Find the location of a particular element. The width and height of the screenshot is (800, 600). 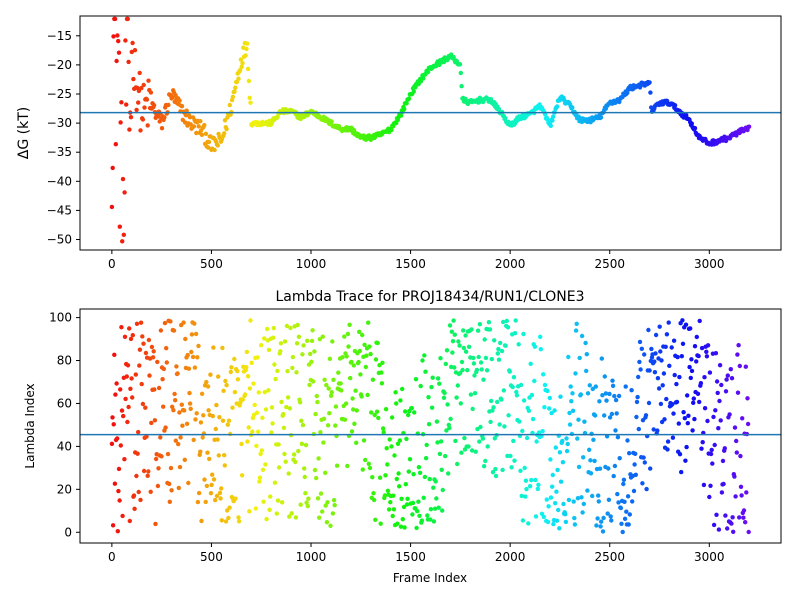

lambda-trace-x-tick-label: 2000 is located at coordinates (510, 557).